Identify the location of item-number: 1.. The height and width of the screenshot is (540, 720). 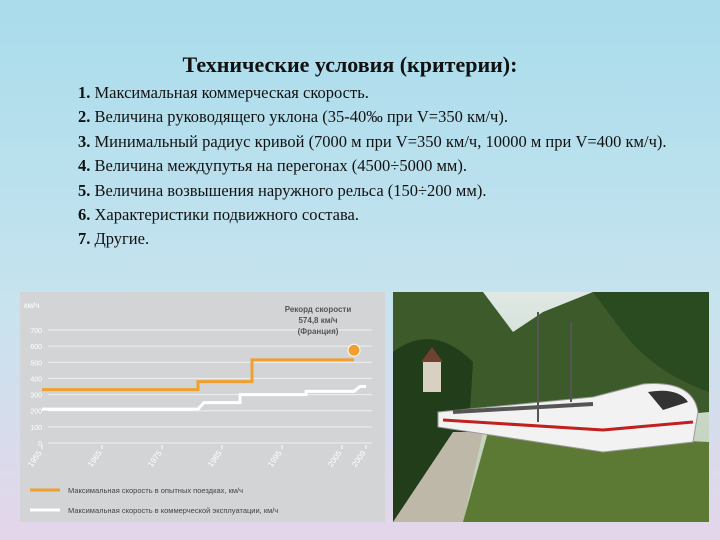
(84, 92).